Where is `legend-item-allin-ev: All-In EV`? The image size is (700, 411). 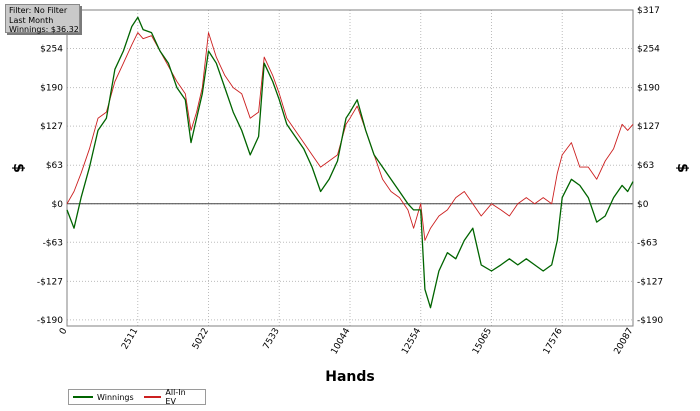
legend-item-allin-ev: All-In EV is located at coordinates (169, 397).